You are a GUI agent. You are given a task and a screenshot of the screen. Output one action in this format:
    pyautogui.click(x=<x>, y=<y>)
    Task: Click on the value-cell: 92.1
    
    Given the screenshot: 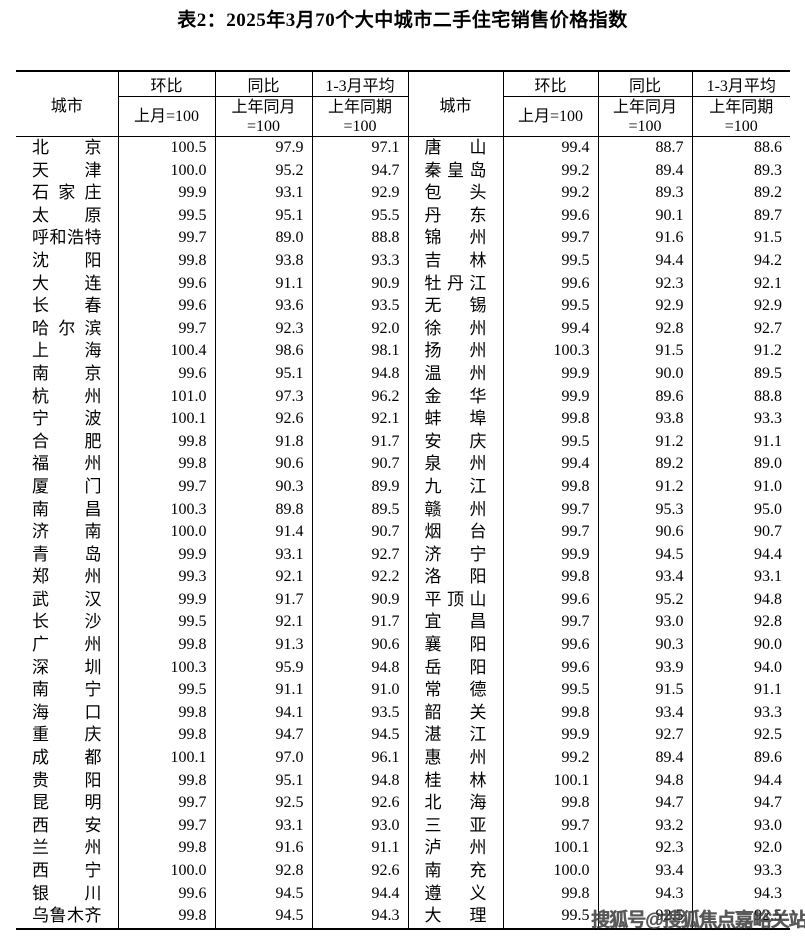 What is the action you would take?
    pyautogui.click(x=768, y=283)
    